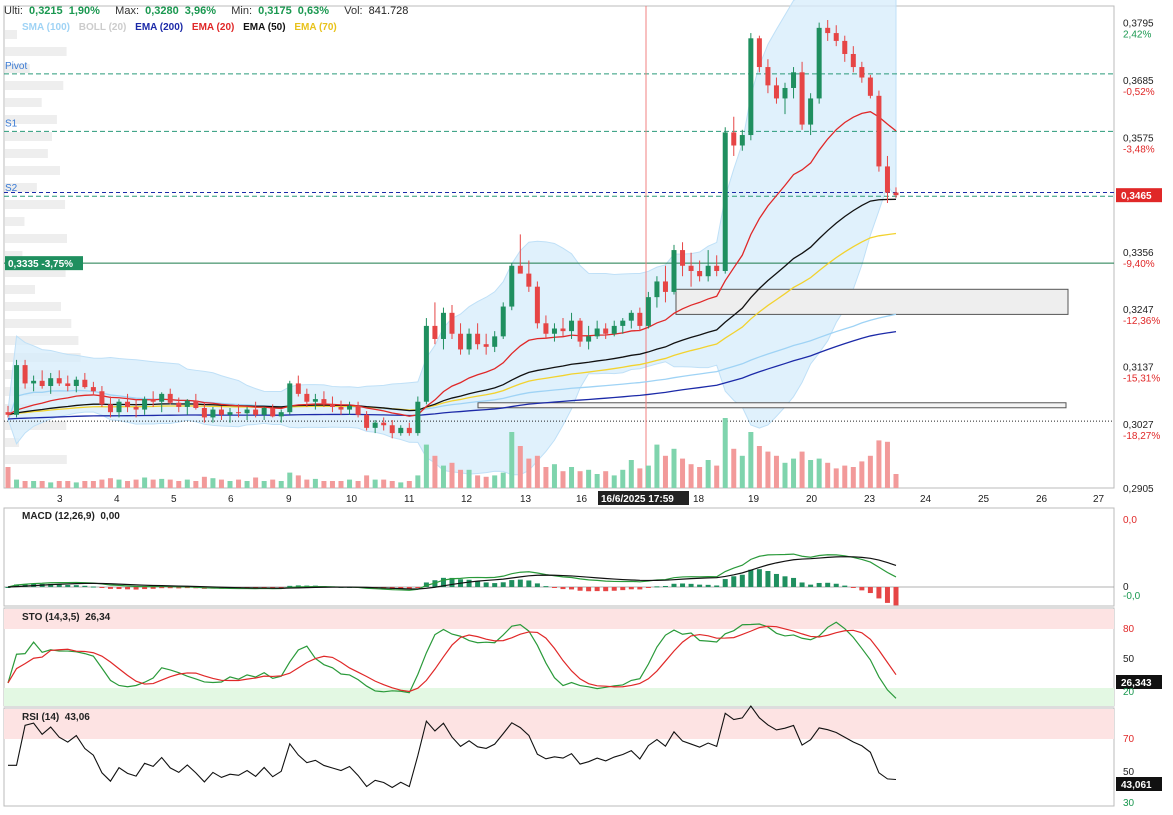  What do you see at coordinates (110, 516) in the screenshot?
I see `macd-value: 0,00` at bounding box center [110, 516].